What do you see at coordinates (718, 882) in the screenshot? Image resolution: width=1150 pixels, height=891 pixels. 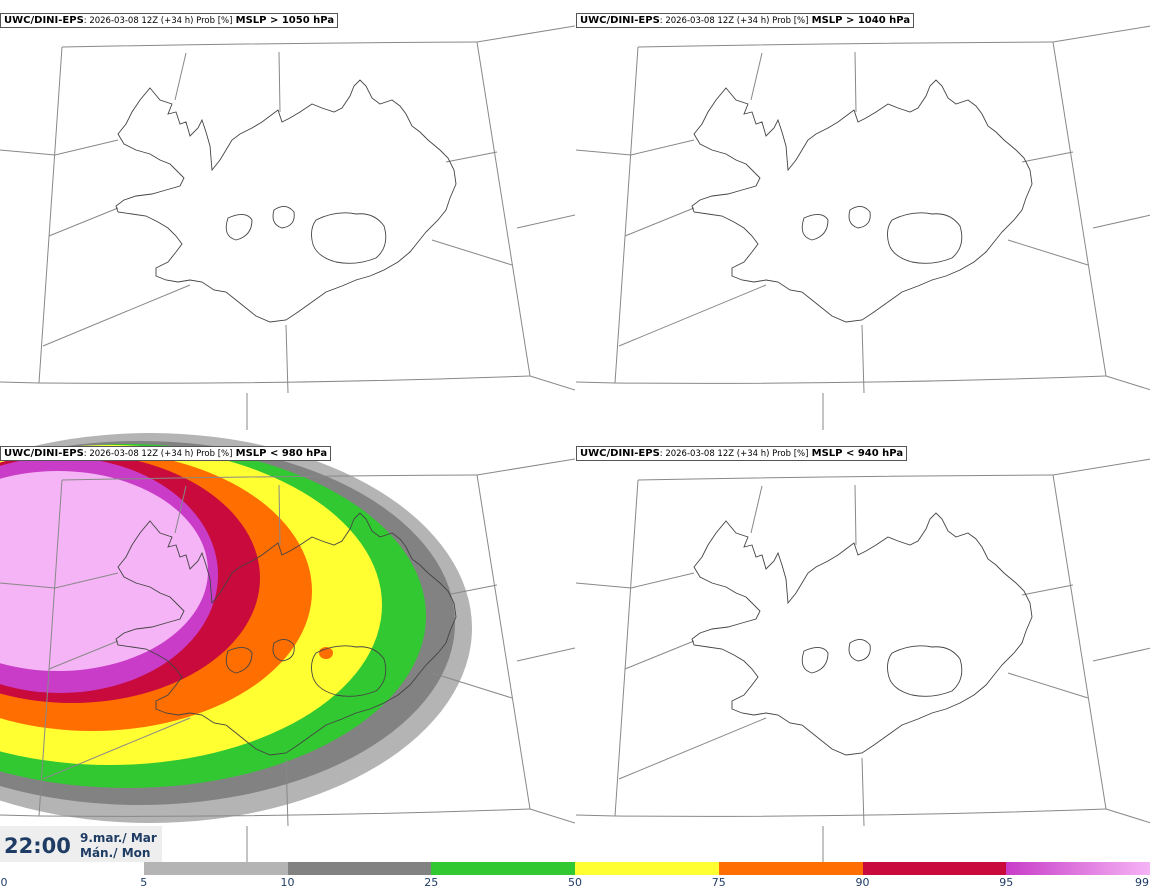 I see `colorbar-tick-label: 75` at bounding box center [718, 882].